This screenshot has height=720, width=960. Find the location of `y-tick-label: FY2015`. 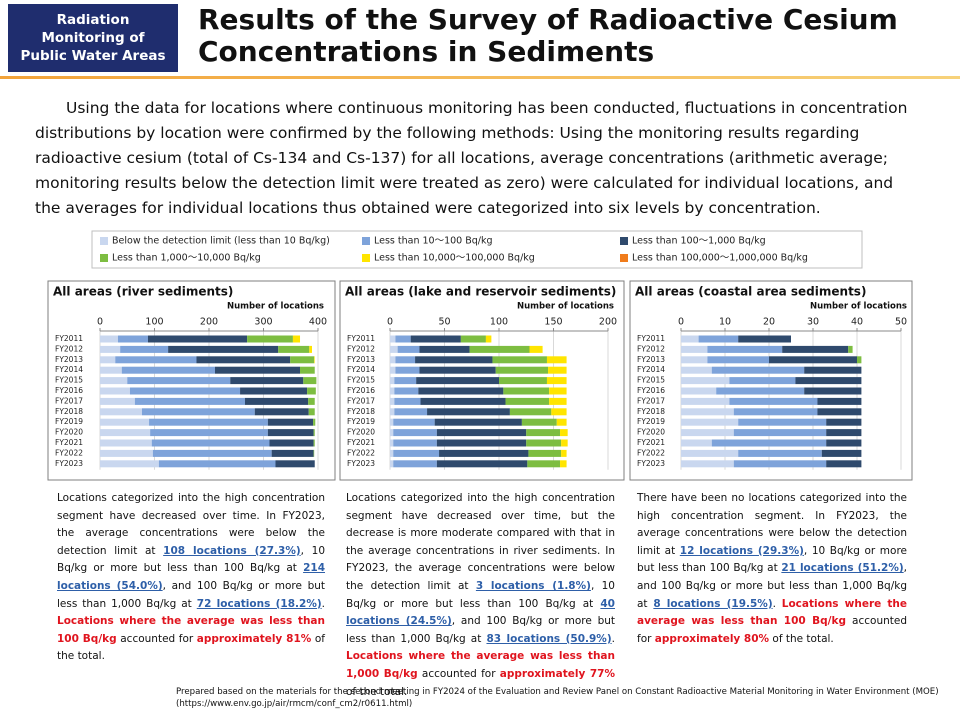

y-tick-label: FY2015 is located at coordinates (361, 380).